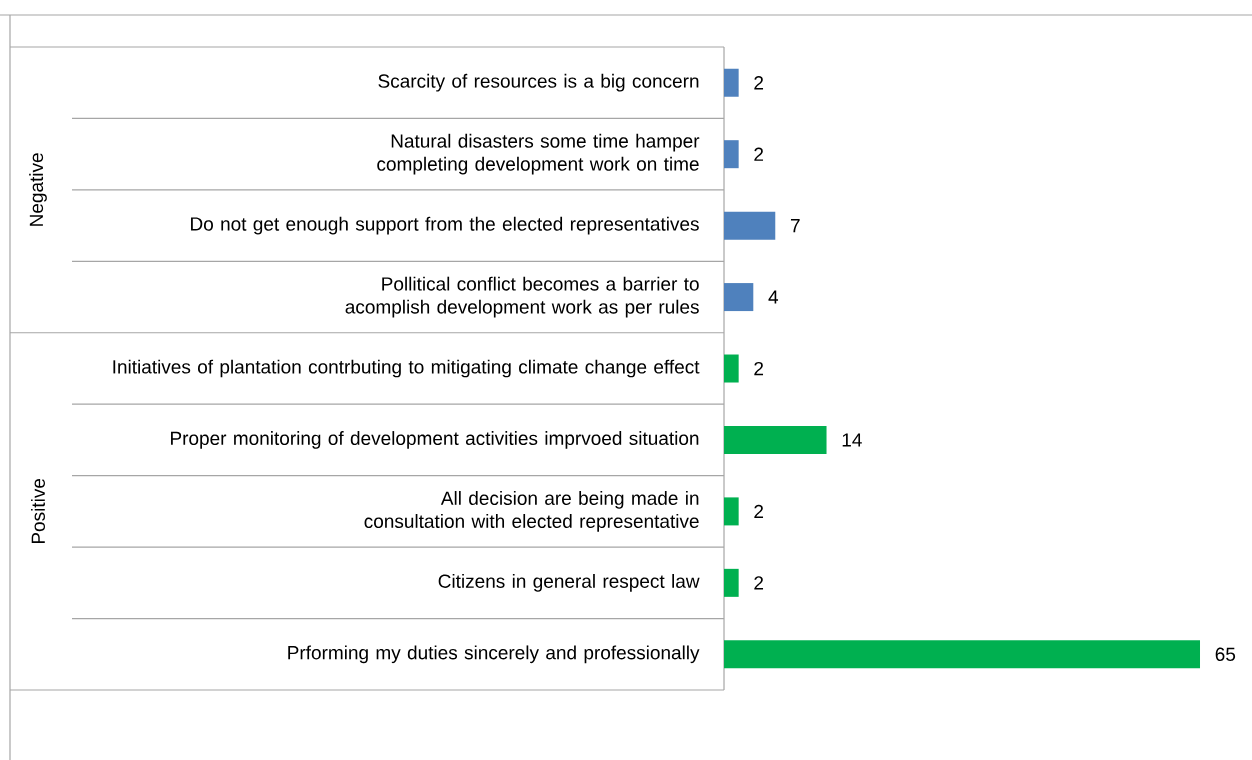 This screenshot has width=1252, height=760. Describe the element at coordinates (38, 189) in the screenshot. I see `text: Negative` at that location.